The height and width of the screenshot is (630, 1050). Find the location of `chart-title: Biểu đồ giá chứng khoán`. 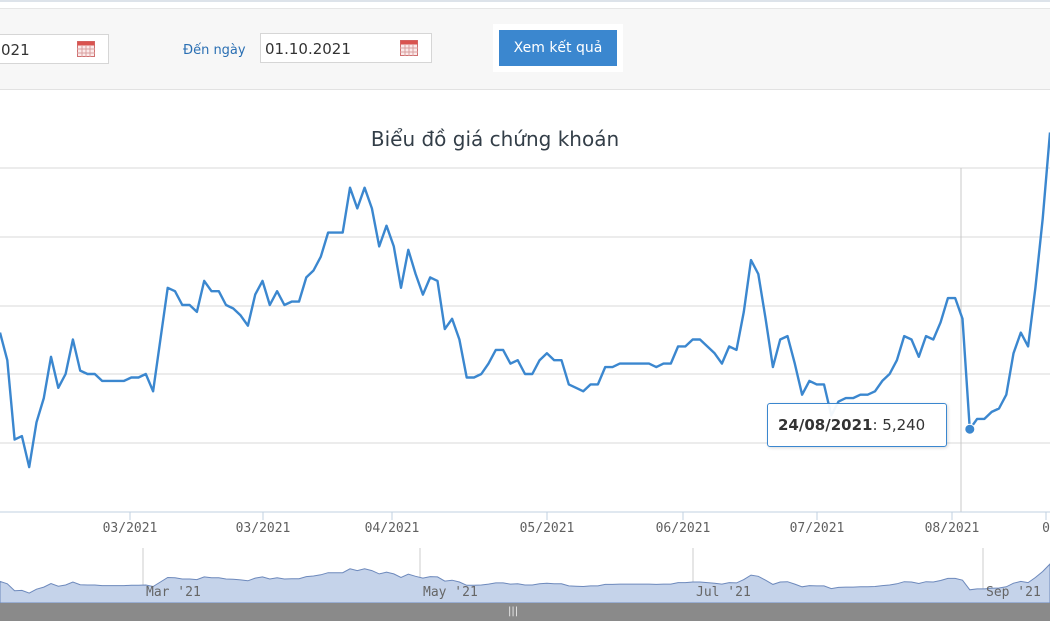

chart-title: Biểu đồ giá chứng khoán is located at coordinates (495, 139).